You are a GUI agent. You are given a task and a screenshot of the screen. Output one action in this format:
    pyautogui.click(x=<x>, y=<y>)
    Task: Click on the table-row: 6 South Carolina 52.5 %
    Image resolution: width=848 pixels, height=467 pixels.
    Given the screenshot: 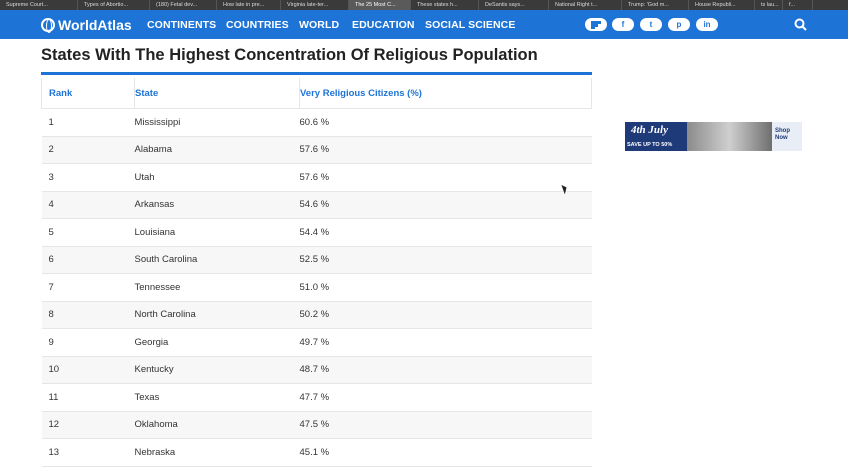 What is the action you would take?
    pyautogui.click(x=316, y=260)
    